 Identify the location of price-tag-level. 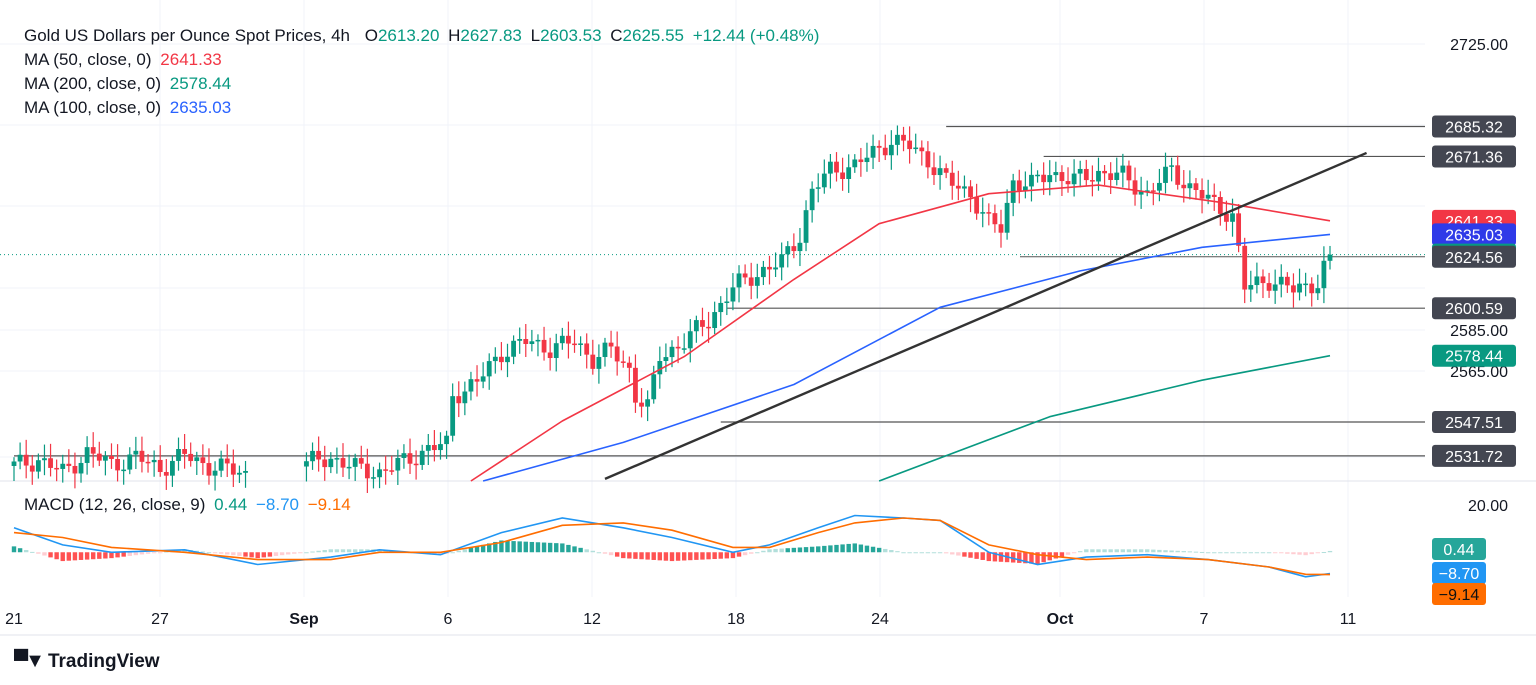
(1474, 422).